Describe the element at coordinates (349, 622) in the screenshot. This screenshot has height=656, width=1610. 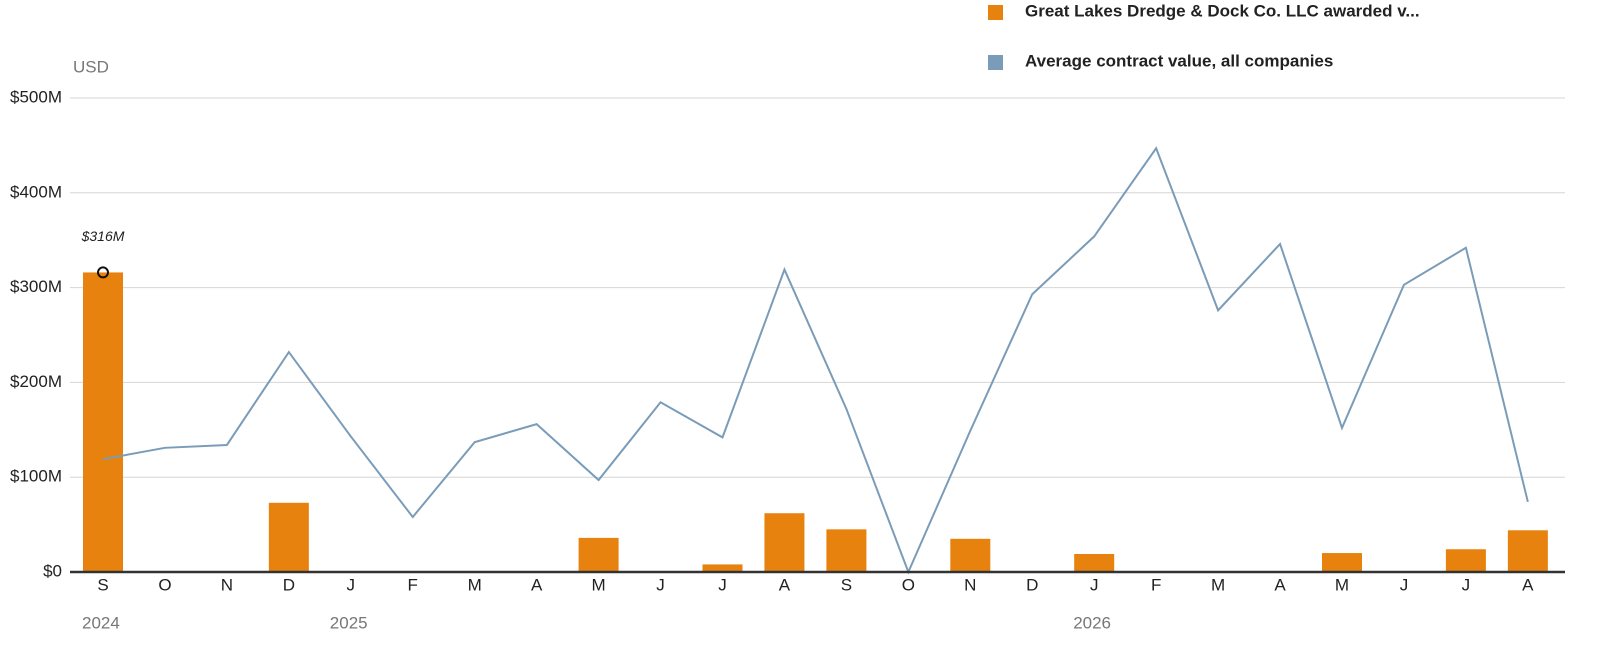
I see `year-label: 2025` at that location.